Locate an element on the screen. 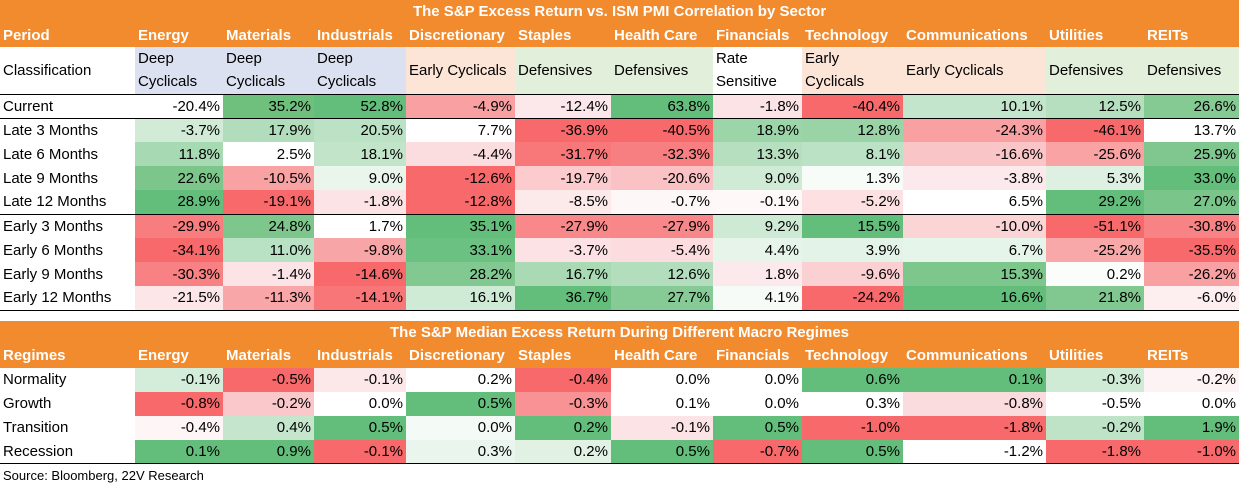  classification-cell: Rate Sensitive is located at coordinates (757, 70).